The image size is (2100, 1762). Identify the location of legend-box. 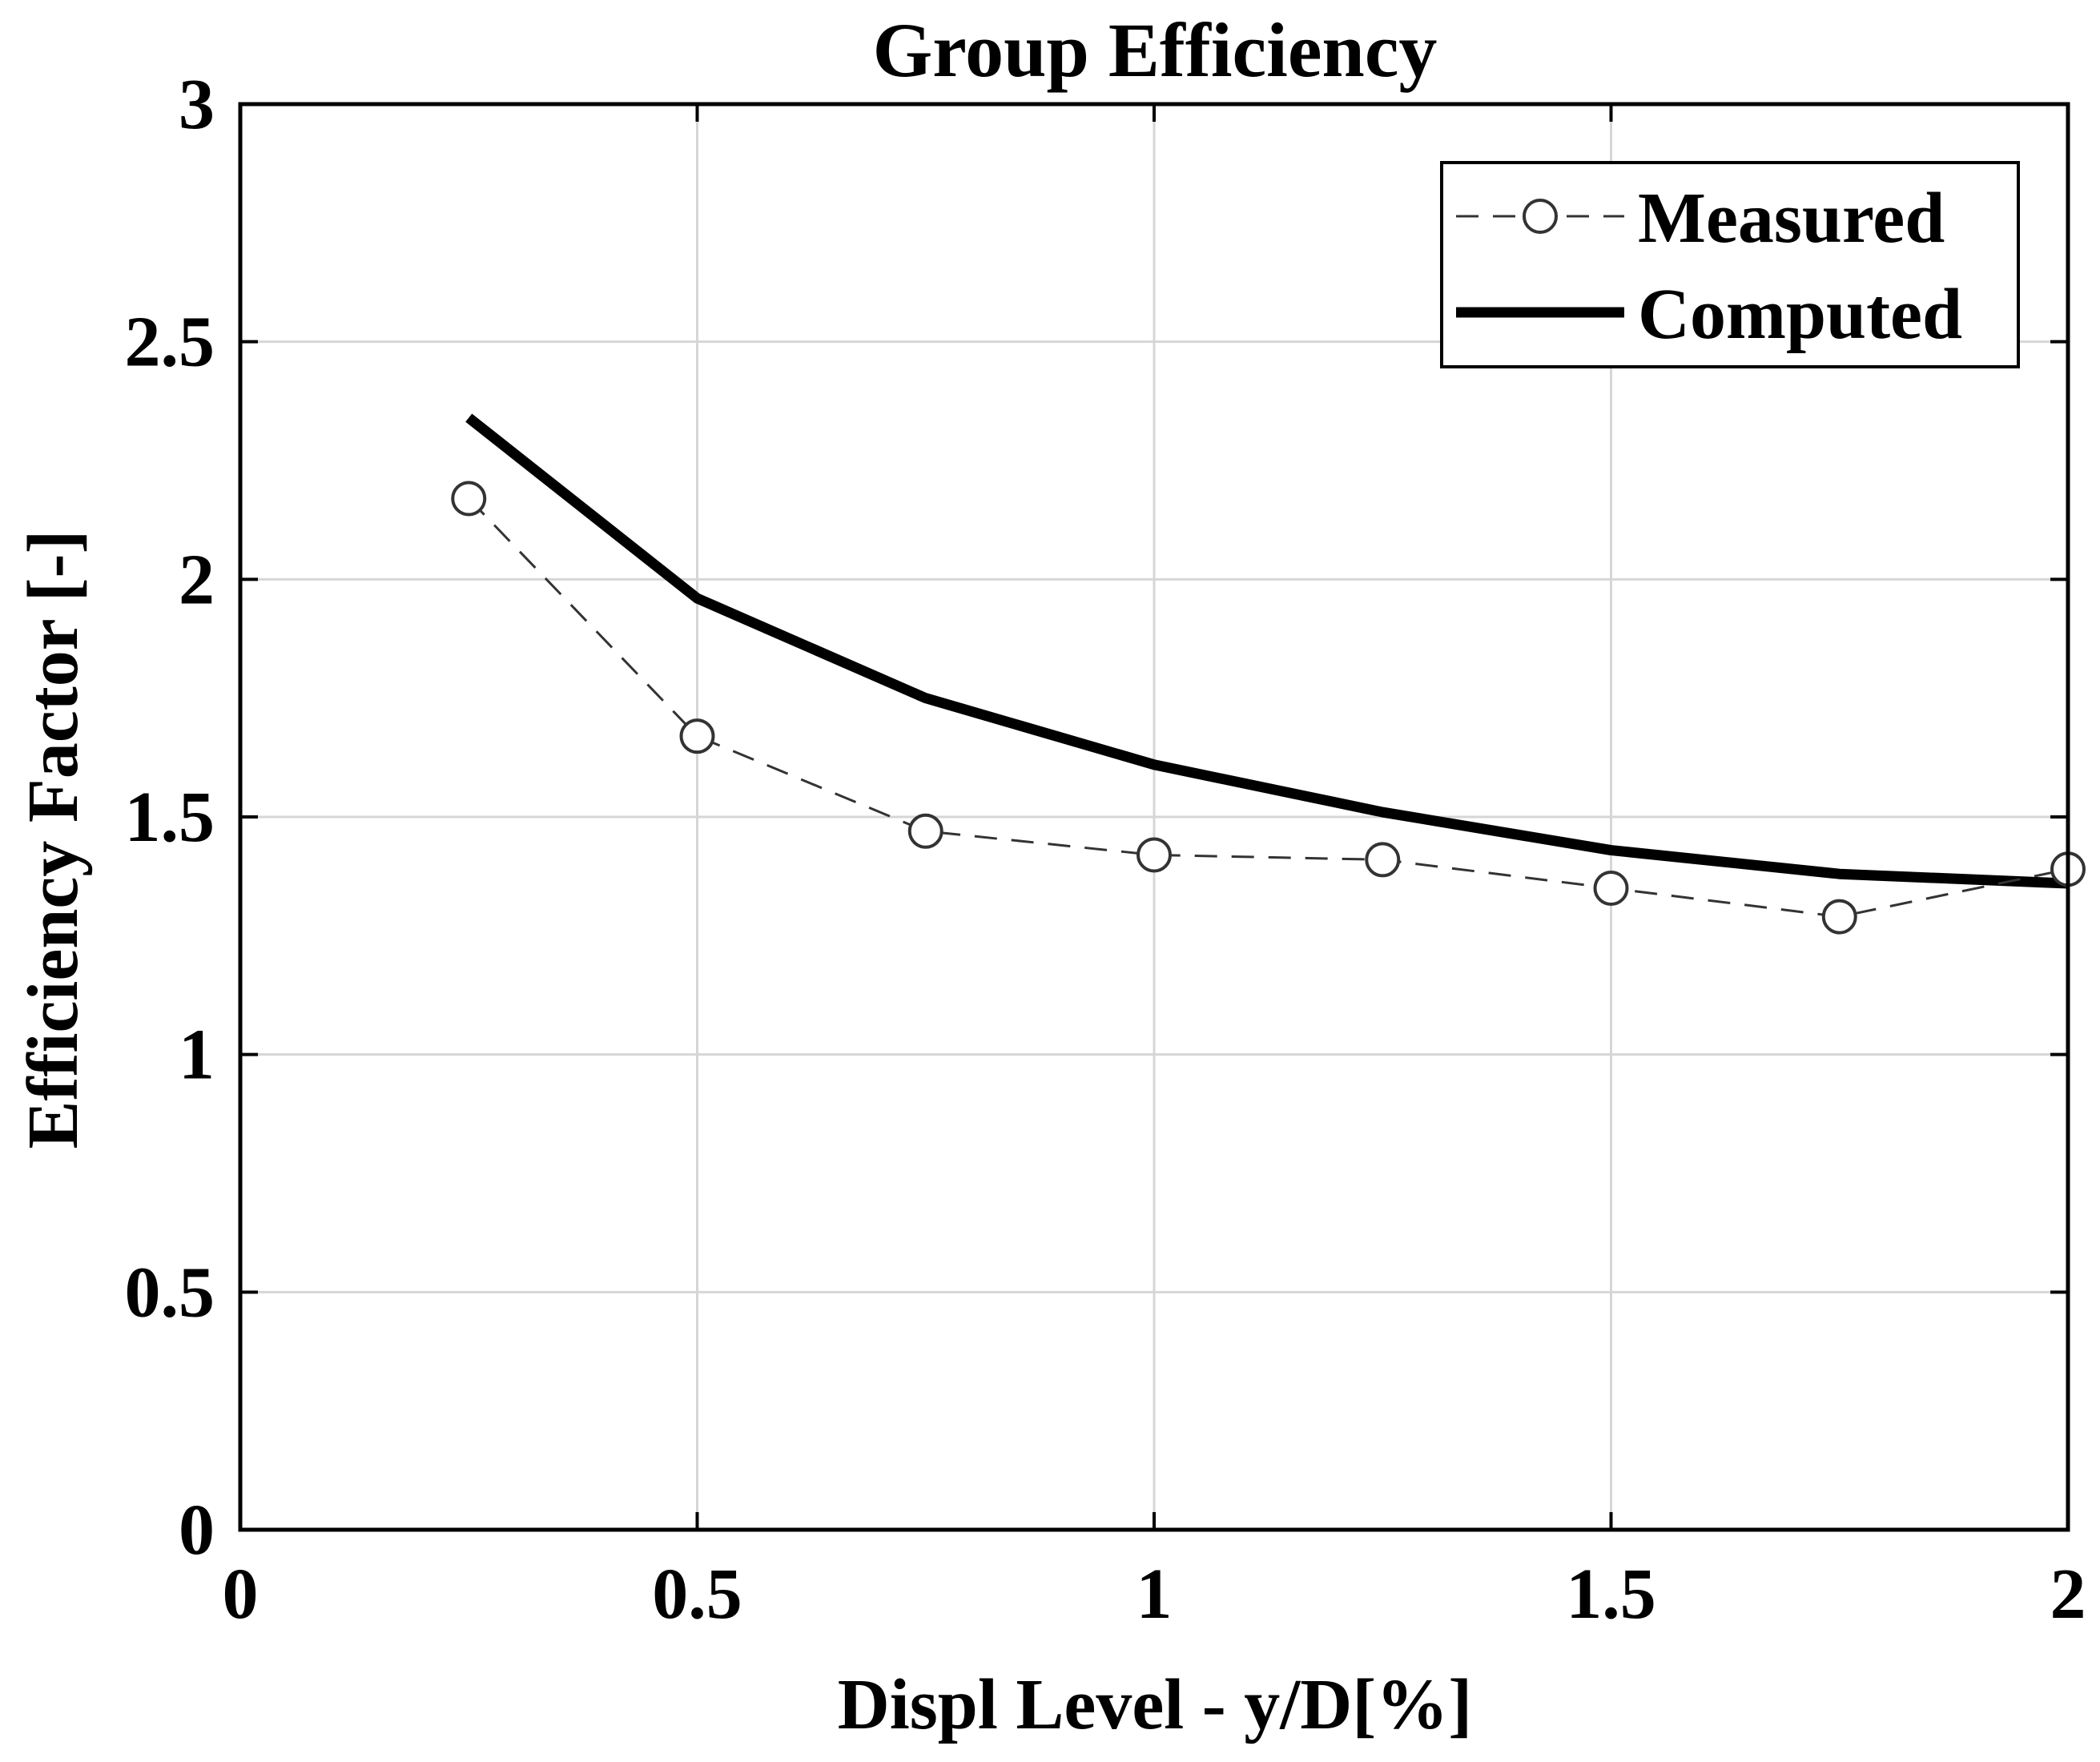
(1730, 264).